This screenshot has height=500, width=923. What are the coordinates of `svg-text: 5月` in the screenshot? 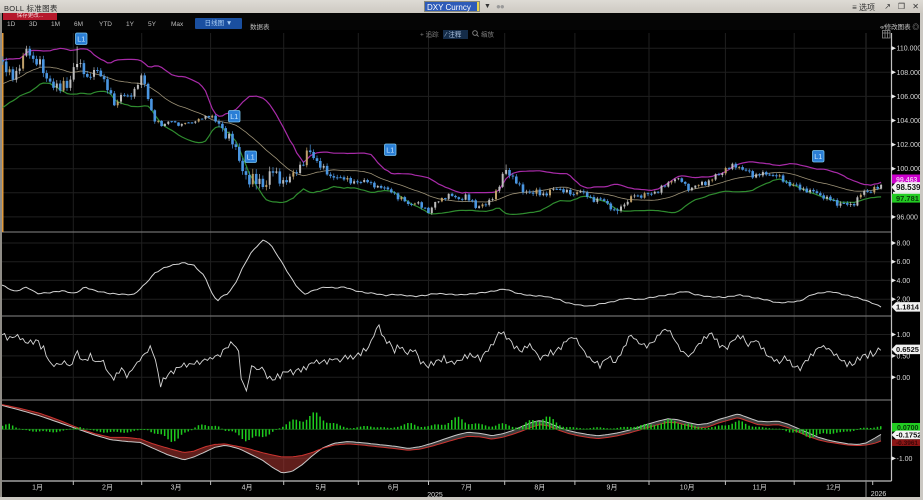 It's located at (321, 488).